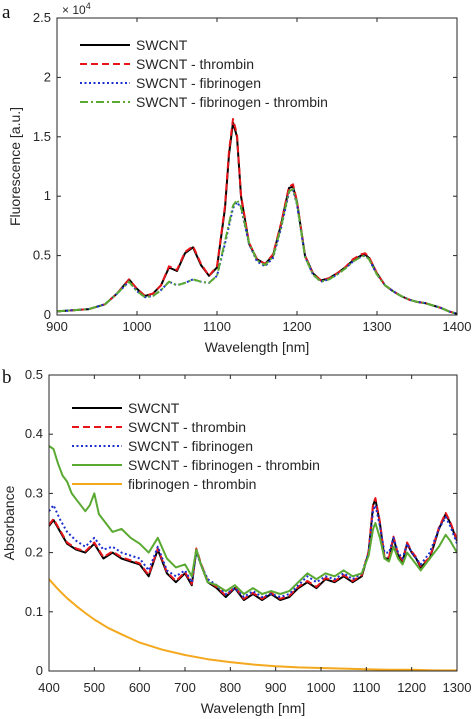 The width and height of the screenshot is (474, 719). What do you see at coordinates (6, 12) in the screenshot?
I see `panel-letter-a: a` at bounding box center [6, 12].